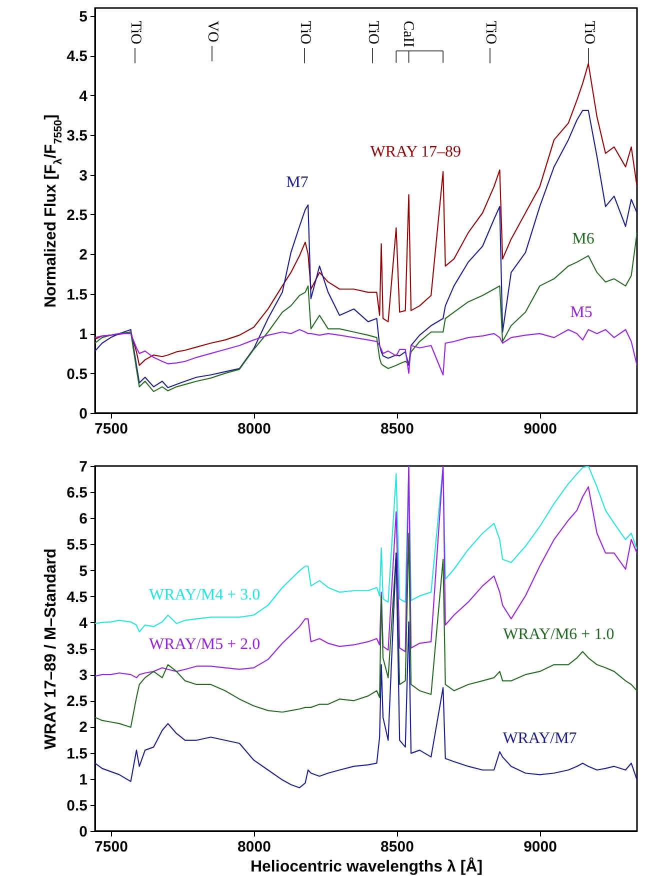 The height and width of the screenshot is (880, 658). What do you see at coordinates (297, 182) in the screenshot?
I see `series-label: M7` at bounding box center [297, 182].